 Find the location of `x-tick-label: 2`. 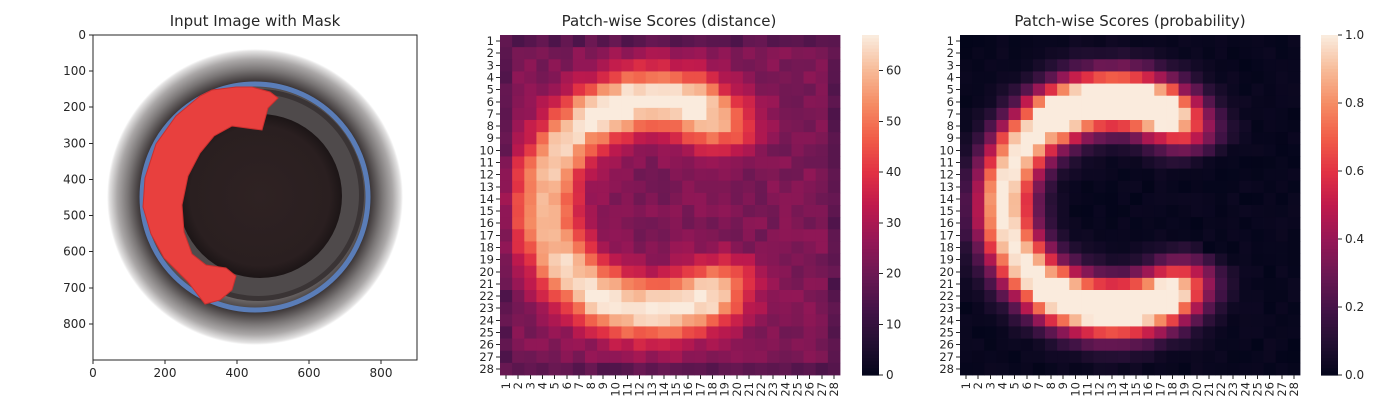

x-tick-label: 2 is located at coordinates (518, 385).